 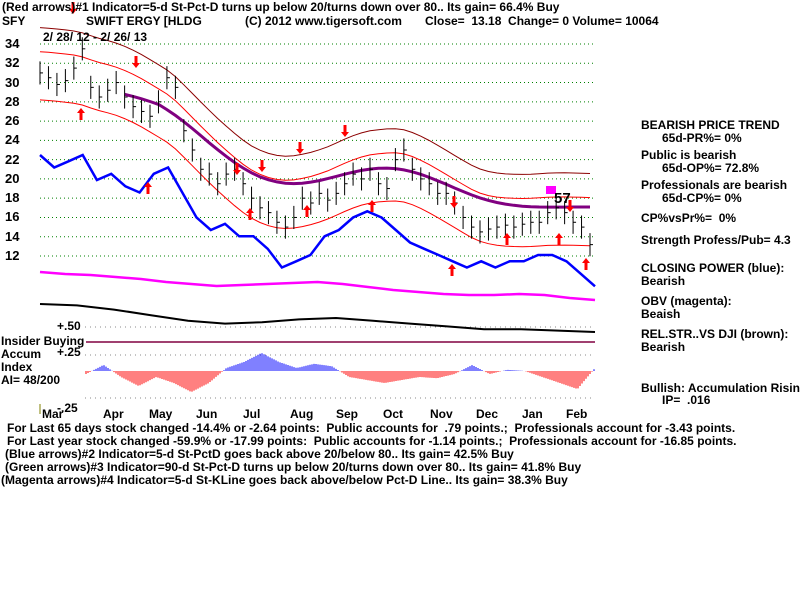 What do you see at coordinates (12, 159) in the screenshot?
I see `price-tick-label: 22` at bounding box center [12, 159].